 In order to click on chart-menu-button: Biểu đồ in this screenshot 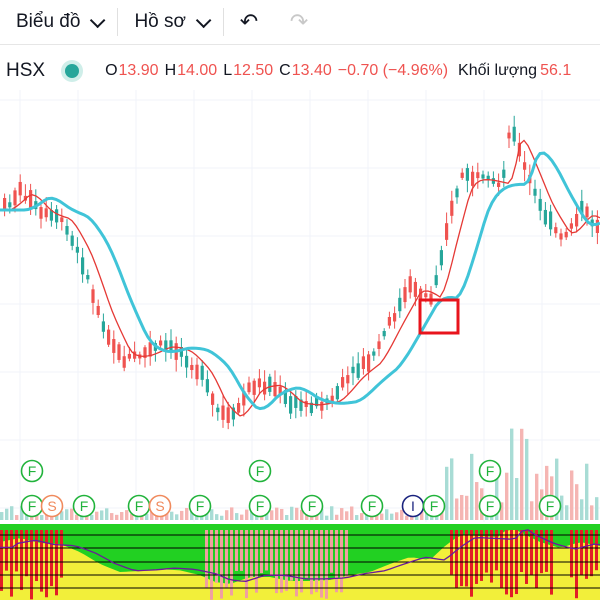, I will do `click(58, 22)`.